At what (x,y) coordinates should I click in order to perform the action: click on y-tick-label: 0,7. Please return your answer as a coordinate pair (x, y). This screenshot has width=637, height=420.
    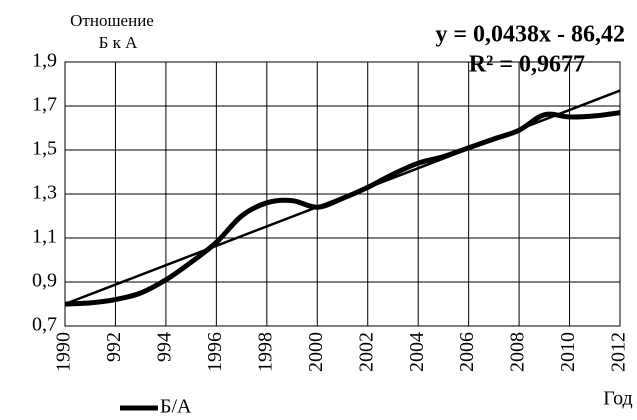
    Looking at the image, I should click on (44, 325).